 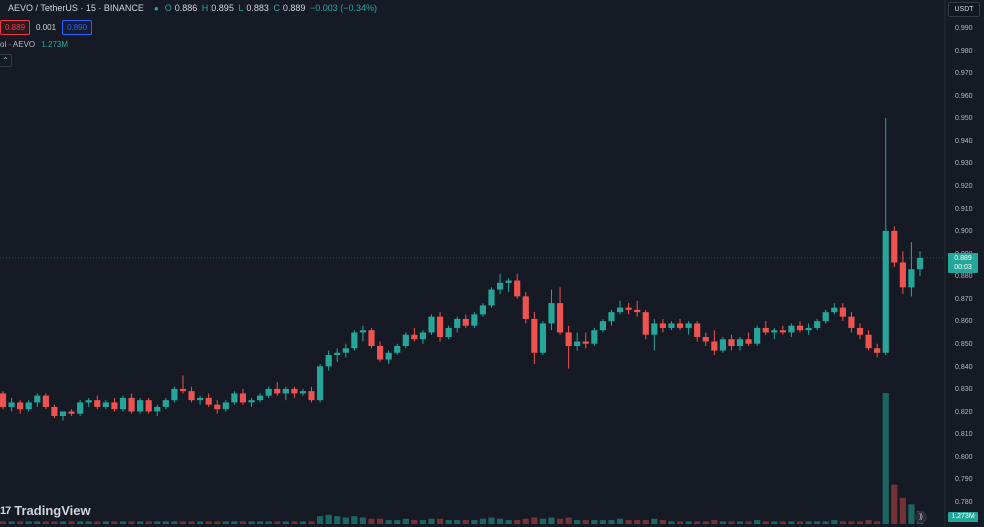 I want to click on volume-legend: ol · AEVO 1.273M, so click(x=34, y=44).